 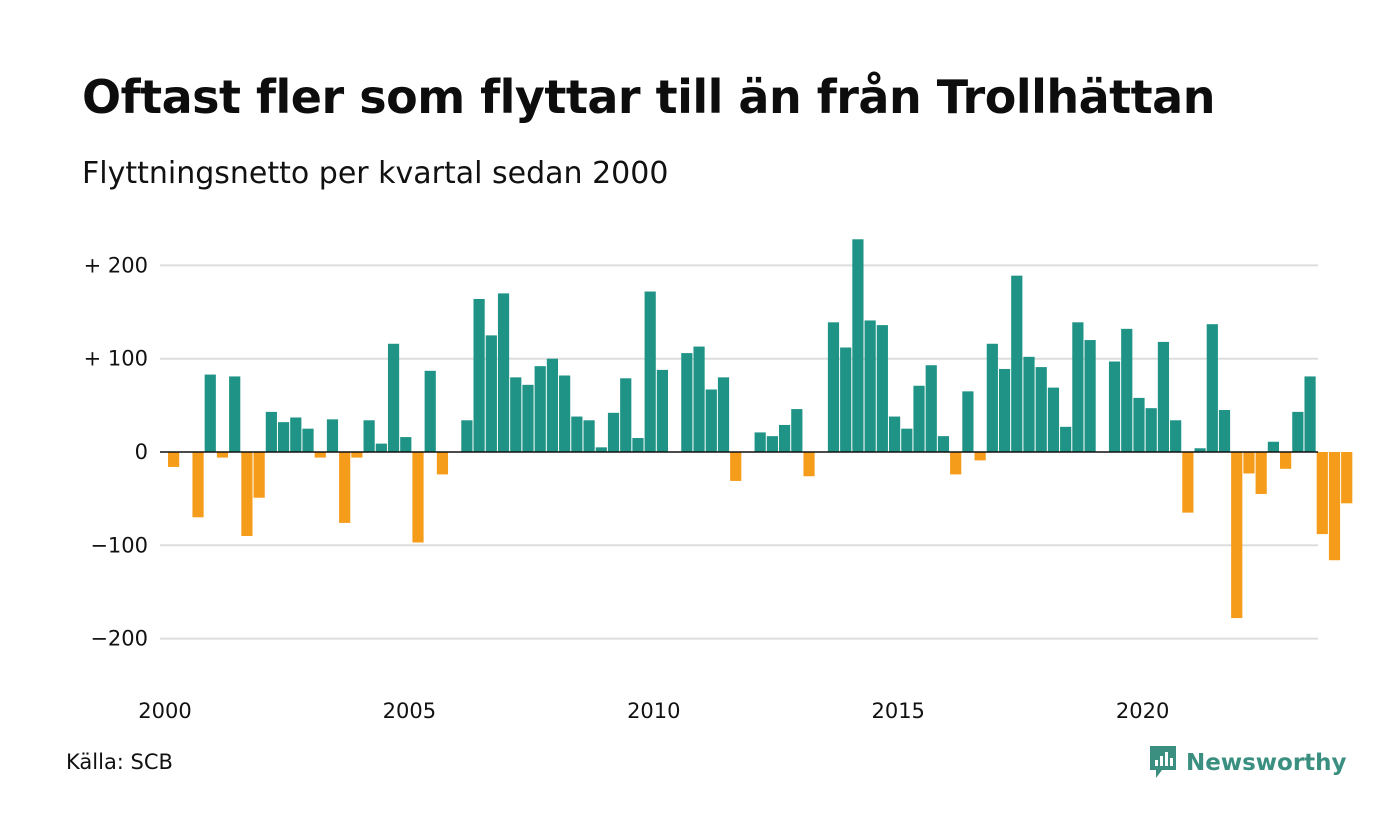 I want to click on bar-2022-k3, so click(x=1273, y=446).